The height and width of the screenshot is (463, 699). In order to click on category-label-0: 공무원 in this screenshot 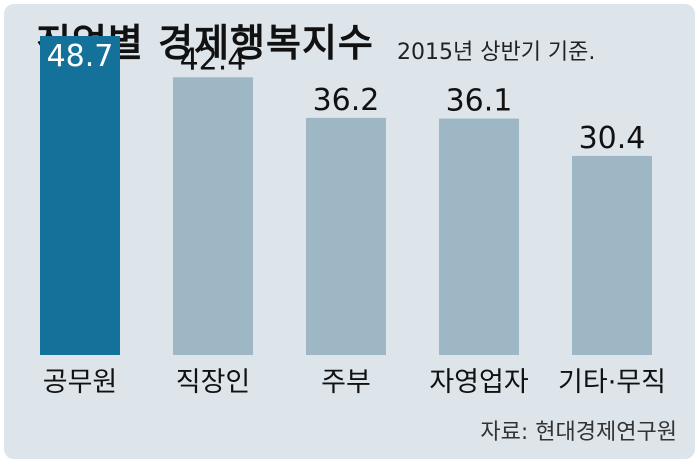, I will do `click(80, 382)`.